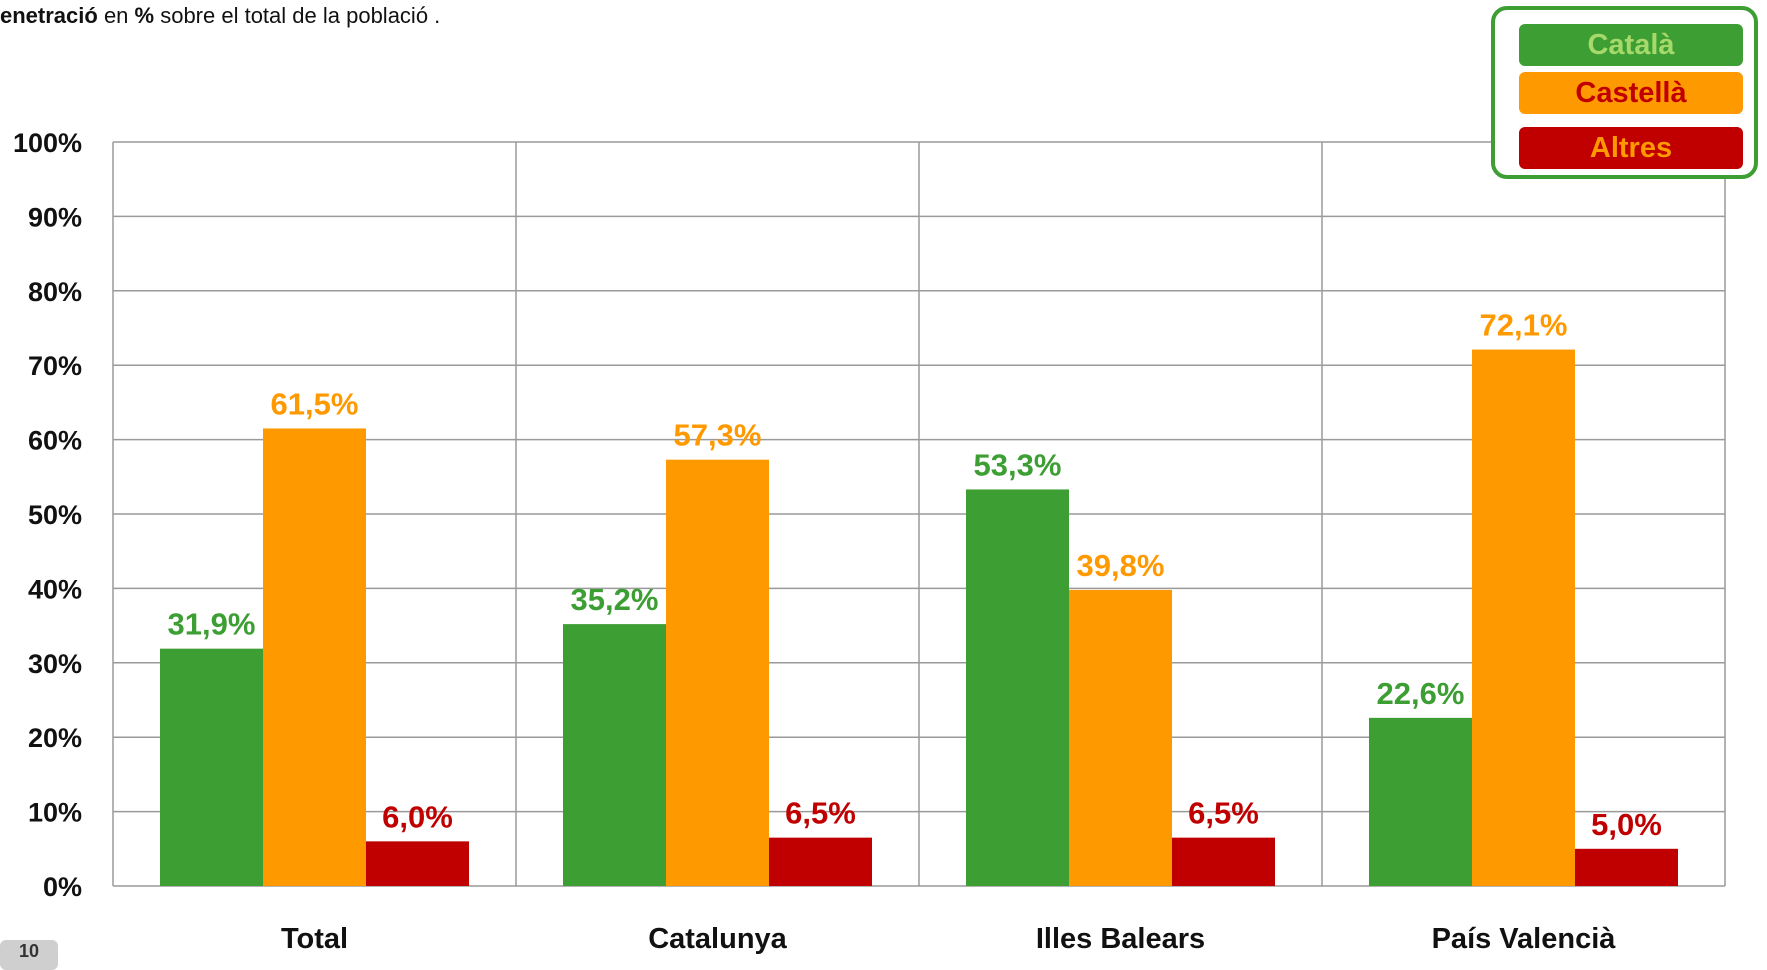 The height and width of the screenshot is (970, 1767). Describe the element at coordinates (55, 813) in the screenshot. I see `y-tick-label: 10%` at that location.